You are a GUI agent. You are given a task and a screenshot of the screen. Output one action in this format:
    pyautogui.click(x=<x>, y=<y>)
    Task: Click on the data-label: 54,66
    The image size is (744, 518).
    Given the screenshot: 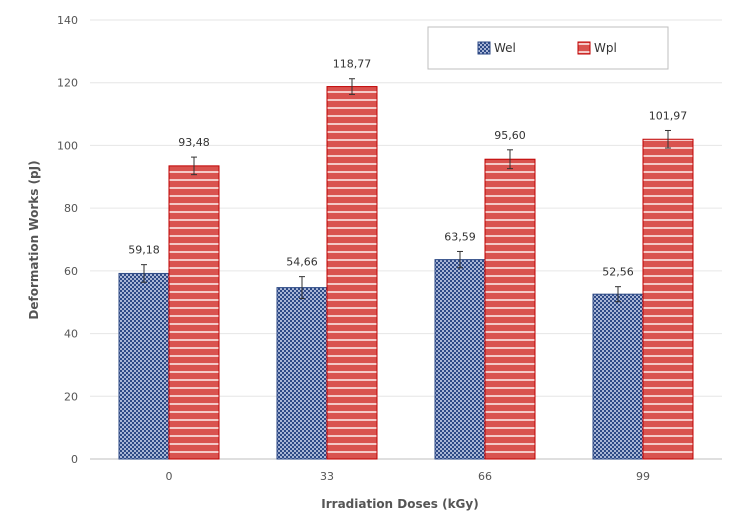 What is the action you would take?
    pyautogui.click(x=302, y=262)
    